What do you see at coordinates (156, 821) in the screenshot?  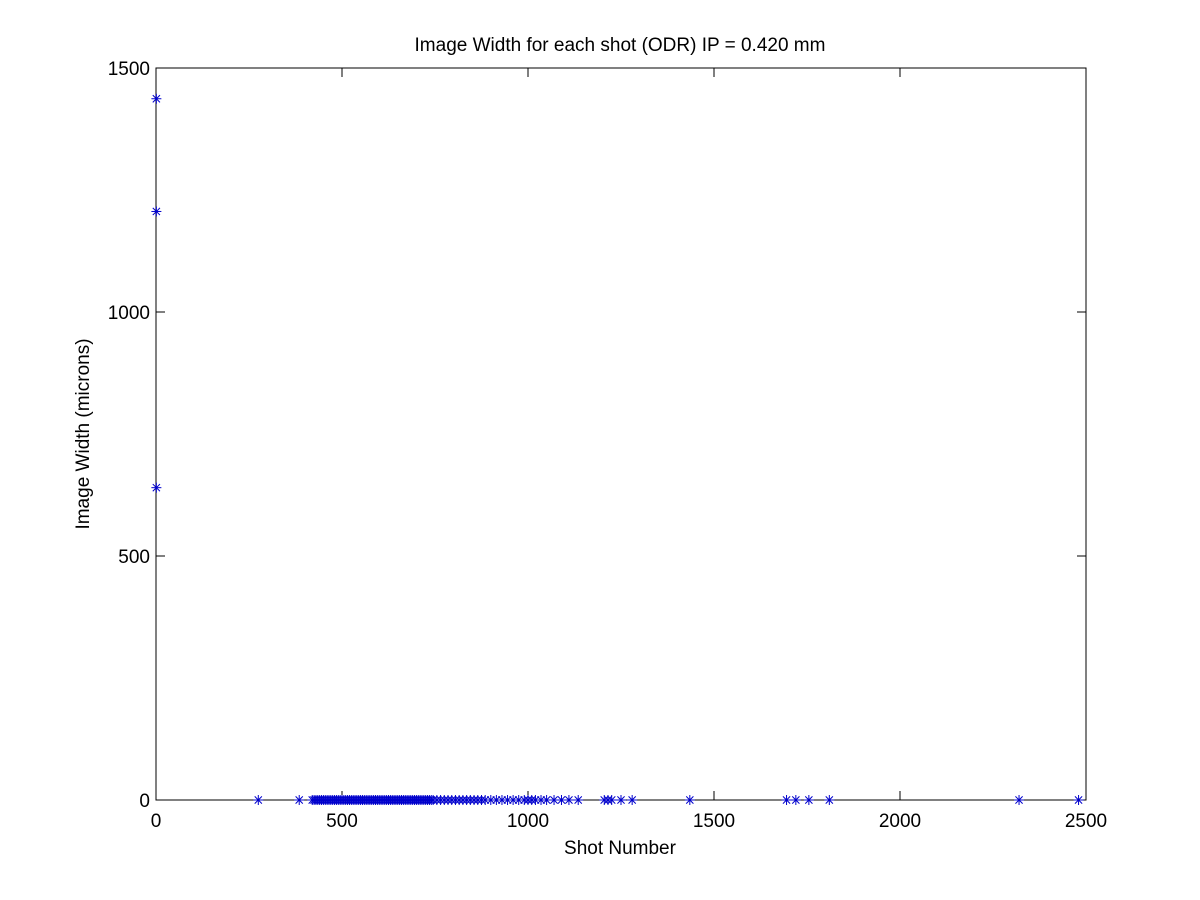 I see `x-tick-label: 0` at bounding box center [156, 821].